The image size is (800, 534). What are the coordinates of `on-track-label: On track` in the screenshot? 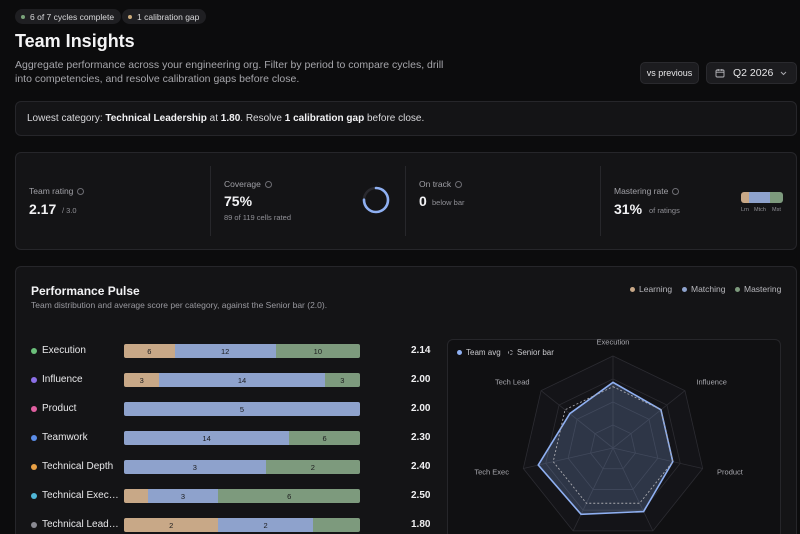 It's located at (441, 184).